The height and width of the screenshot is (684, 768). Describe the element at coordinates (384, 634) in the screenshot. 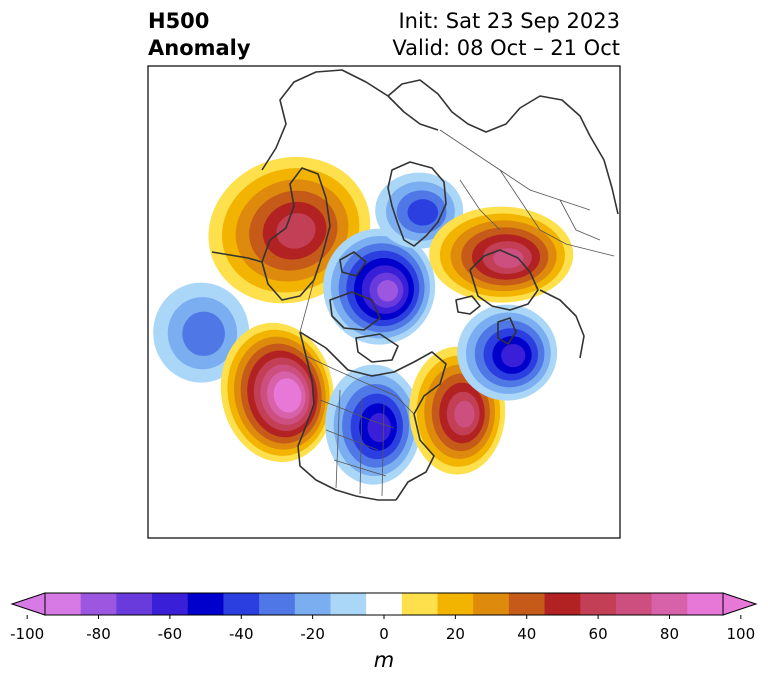

I see `colorbar-tick-label: 0` at that location.